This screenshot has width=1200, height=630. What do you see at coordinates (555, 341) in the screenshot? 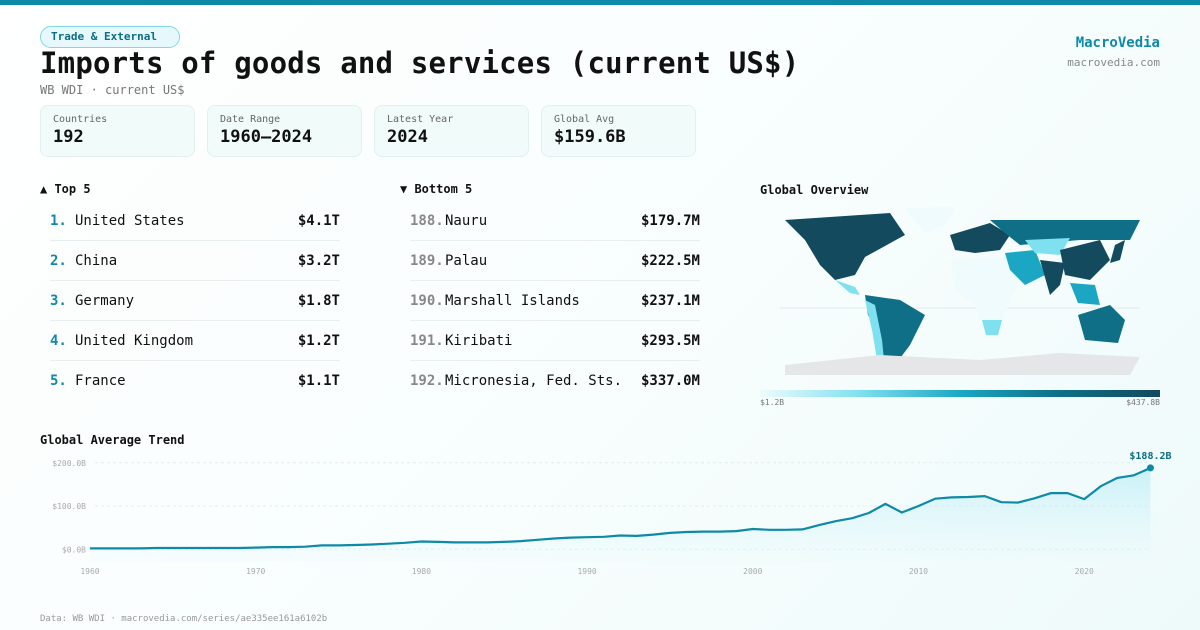
I see `ranking-row: 191. Kiribati $293.5M` at bounding box center [555, 341].